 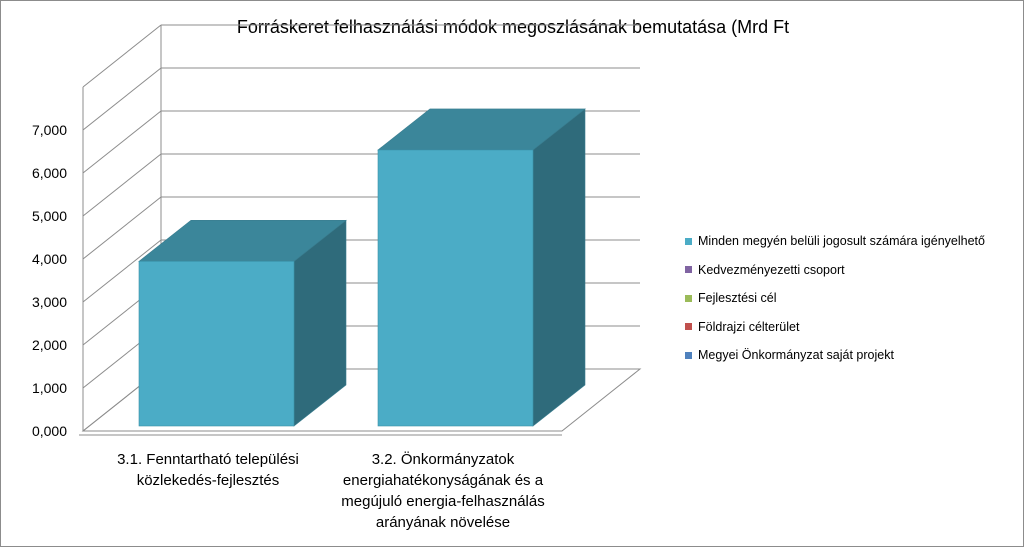 I want to click on chart-floor, so click(x=361, y=400).